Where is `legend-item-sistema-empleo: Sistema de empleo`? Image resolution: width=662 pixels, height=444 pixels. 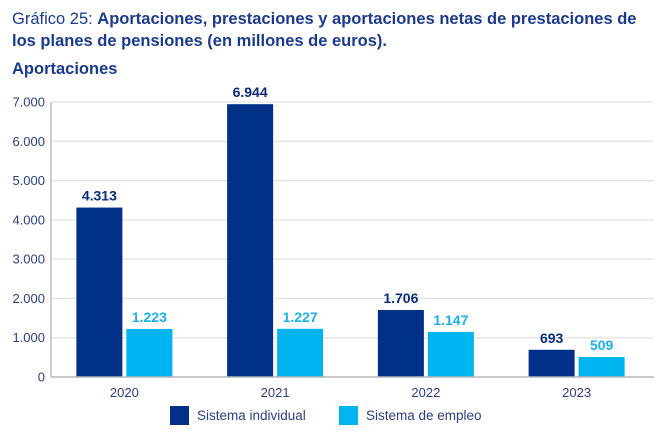
legend-item-sistema-empleo: Sistema de empleo is located at coordinates (410, 415).